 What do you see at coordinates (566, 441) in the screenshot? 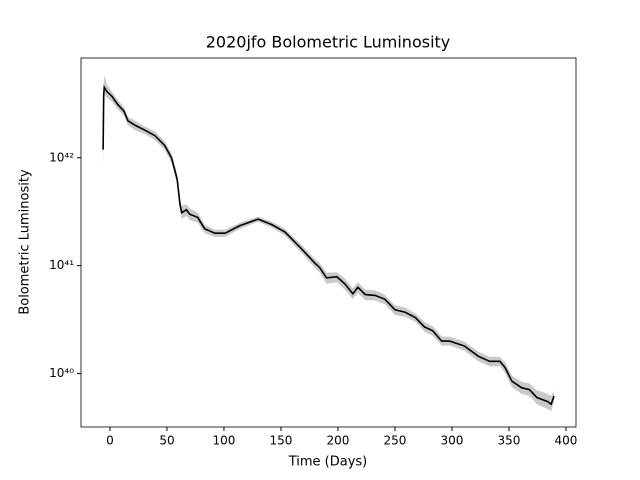
I see `x-tick-label: 400` at bounding box center [566, 441].